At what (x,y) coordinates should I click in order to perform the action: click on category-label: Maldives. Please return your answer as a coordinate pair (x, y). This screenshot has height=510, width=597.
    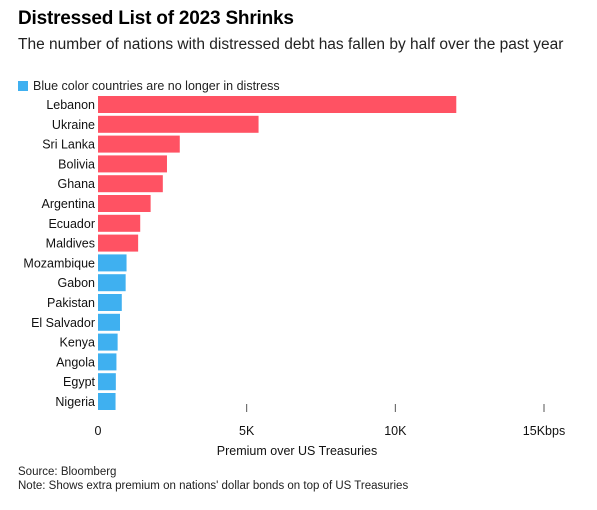
    Looking at the image, I should click on (70, 244).